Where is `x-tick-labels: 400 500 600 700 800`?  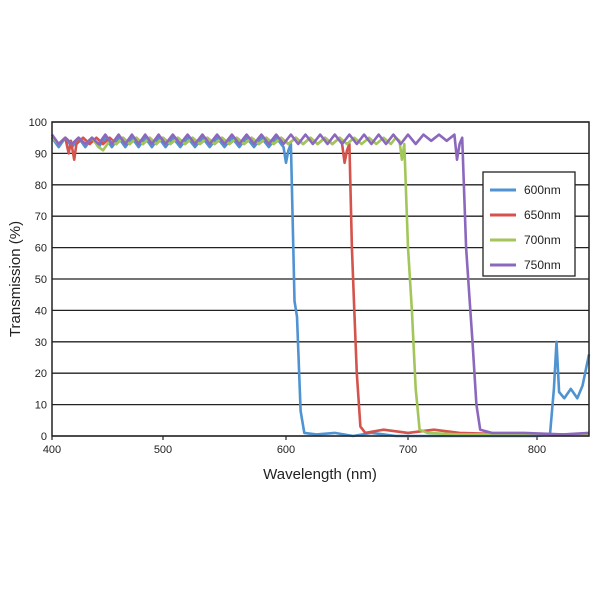 x-tick-labels: 400 500 600 700 800 is located at coordinates (294, 446).